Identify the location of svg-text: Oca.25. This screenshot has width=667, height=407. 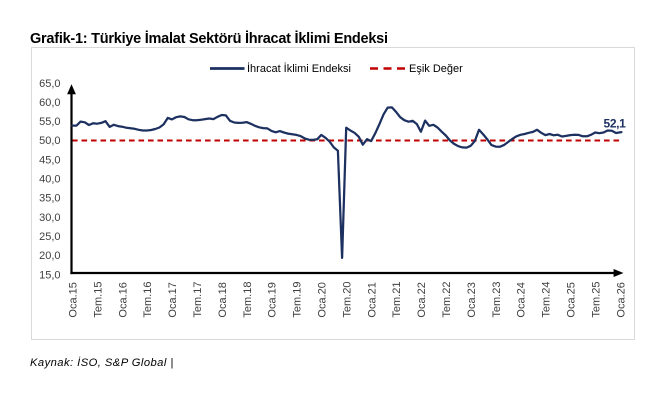
(572, 299).